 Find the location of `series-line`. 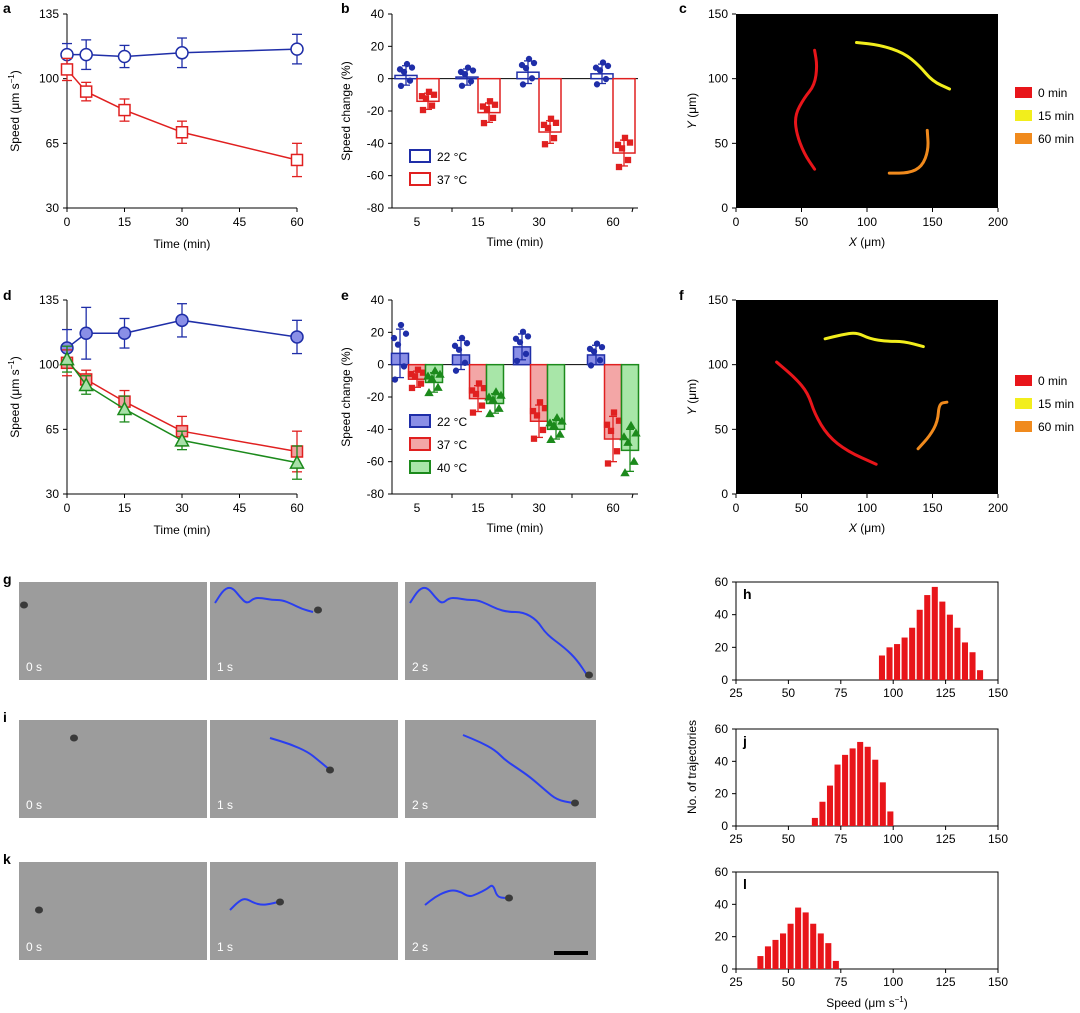

series-line is located at coordinates (182, 114).